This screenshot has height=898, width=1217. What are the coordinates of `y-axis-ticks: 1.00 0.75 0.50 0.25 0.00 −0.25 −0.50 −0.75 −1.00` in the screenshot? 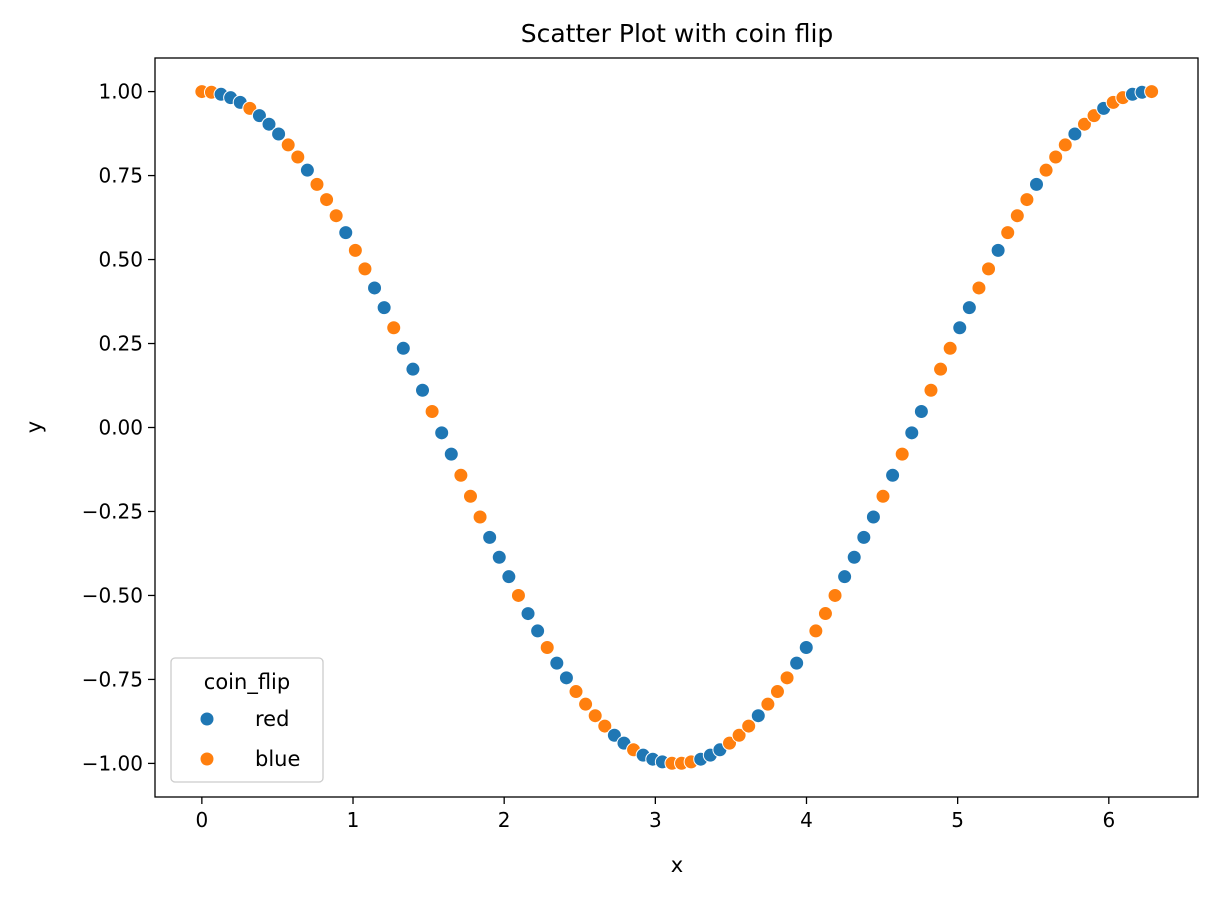 It's located at (118, 427).